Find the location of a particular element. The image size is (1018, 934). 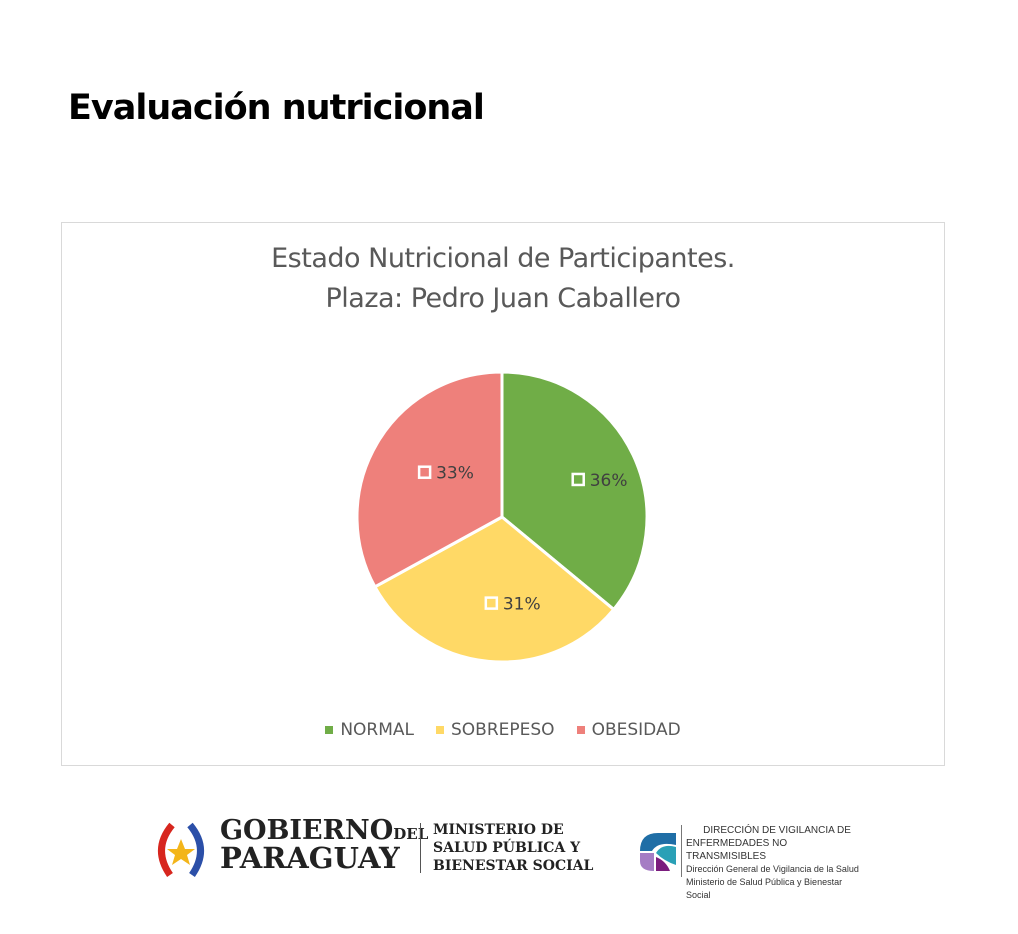

legend-label: SOBREPESO is located at coordinates (503, 730).